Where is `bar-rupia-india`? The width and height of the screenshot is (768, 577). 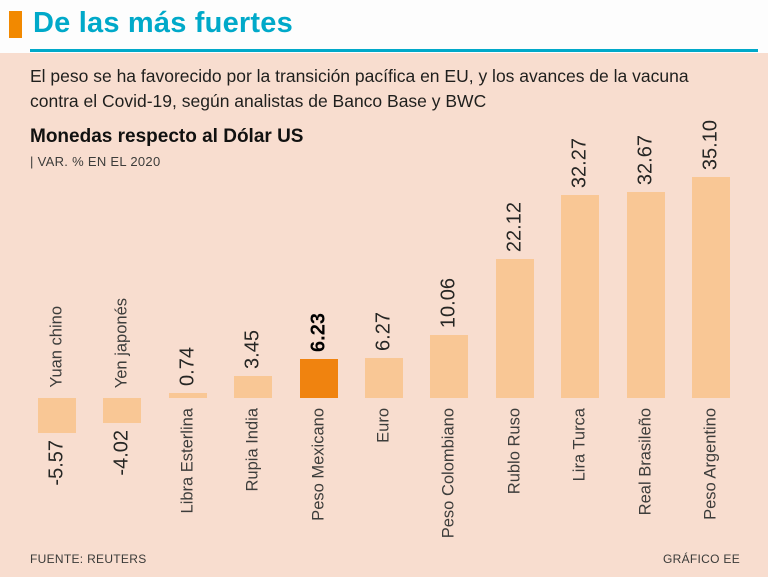
bar-rupia-india is located at coordinates (253, 387).